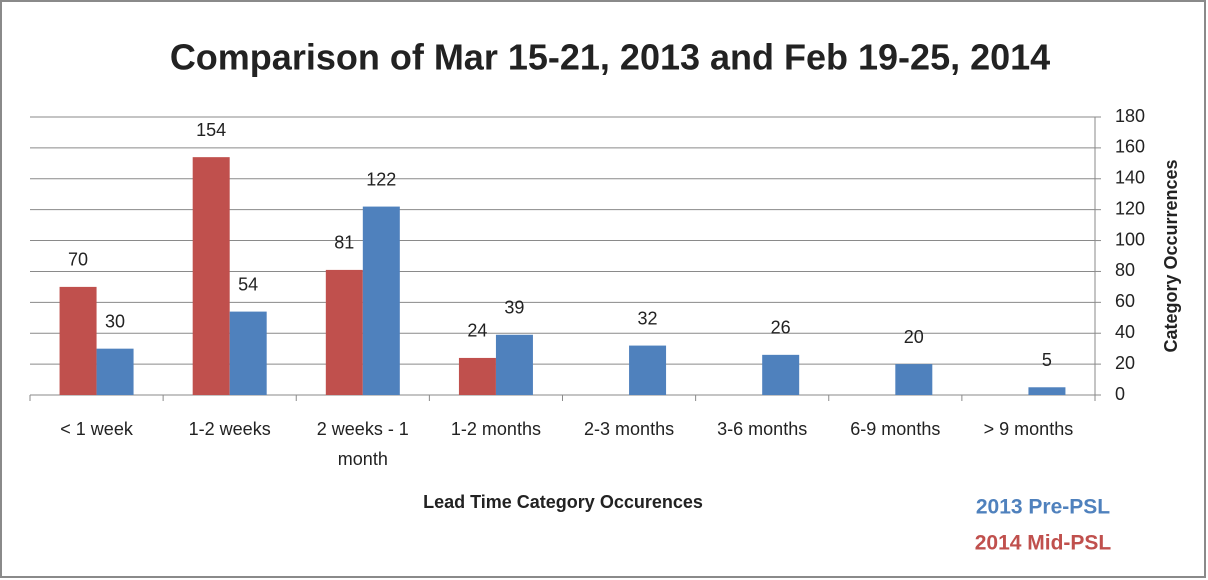 The image size is (1208, 580). Describe the element at coordinates (78, 260) in the screenshot. I see `data-label: 70` at that location.